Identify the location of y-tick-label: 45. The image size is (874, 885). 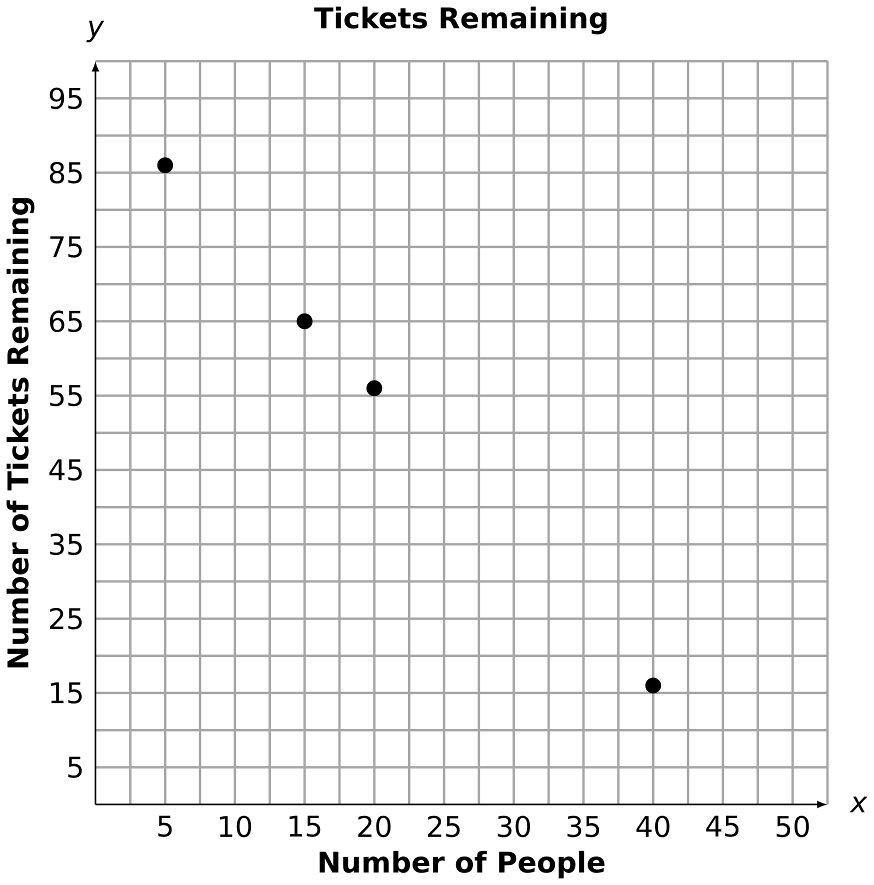
(65, 470).